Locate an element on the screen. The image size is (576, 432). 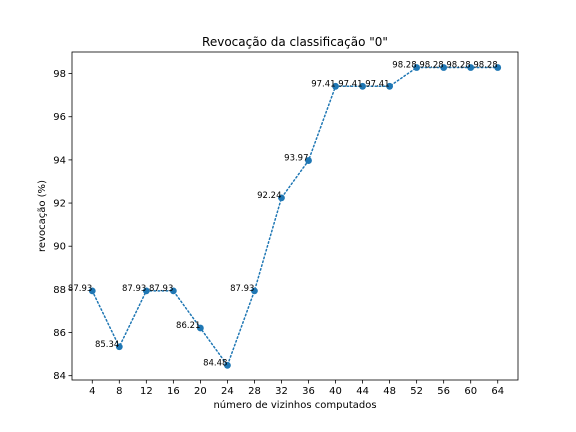
x-tick-label: 40 is located at coordinates (335, 391).